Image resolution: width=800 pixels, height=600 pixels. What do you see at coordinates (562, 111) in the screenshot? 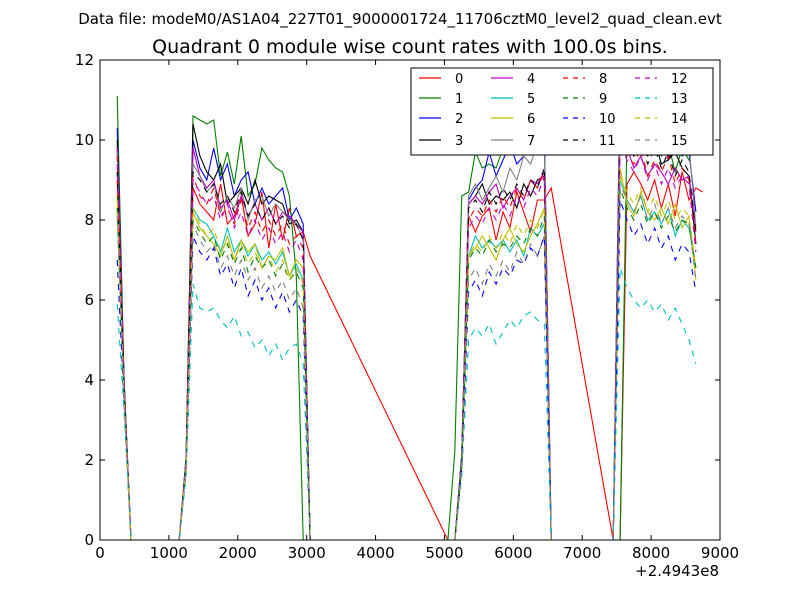
I see `legend-frame` at bounding box center [562, 111].